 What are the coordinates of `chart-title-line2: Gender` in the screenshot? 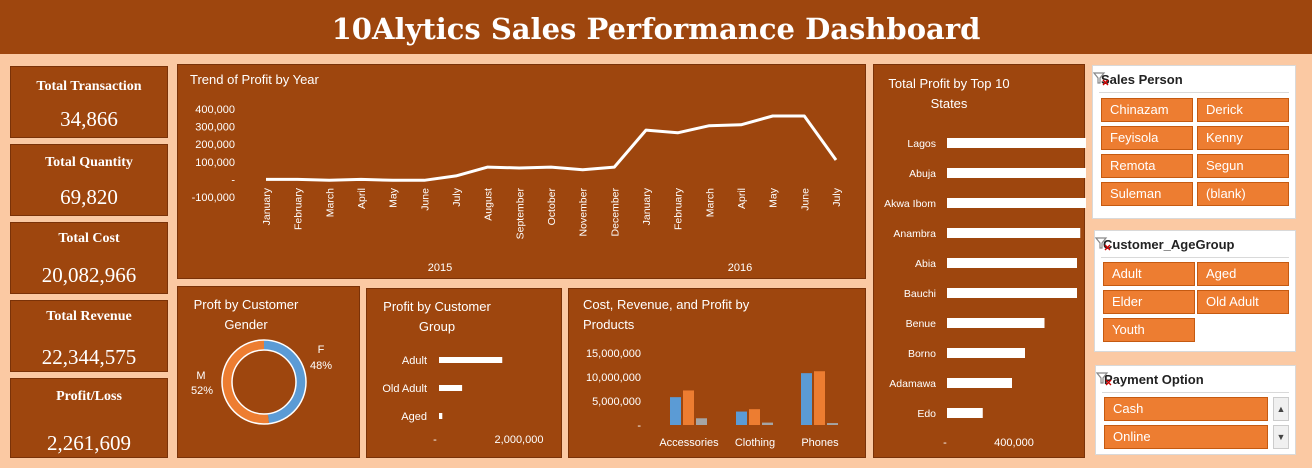 It's located at (246, 324).